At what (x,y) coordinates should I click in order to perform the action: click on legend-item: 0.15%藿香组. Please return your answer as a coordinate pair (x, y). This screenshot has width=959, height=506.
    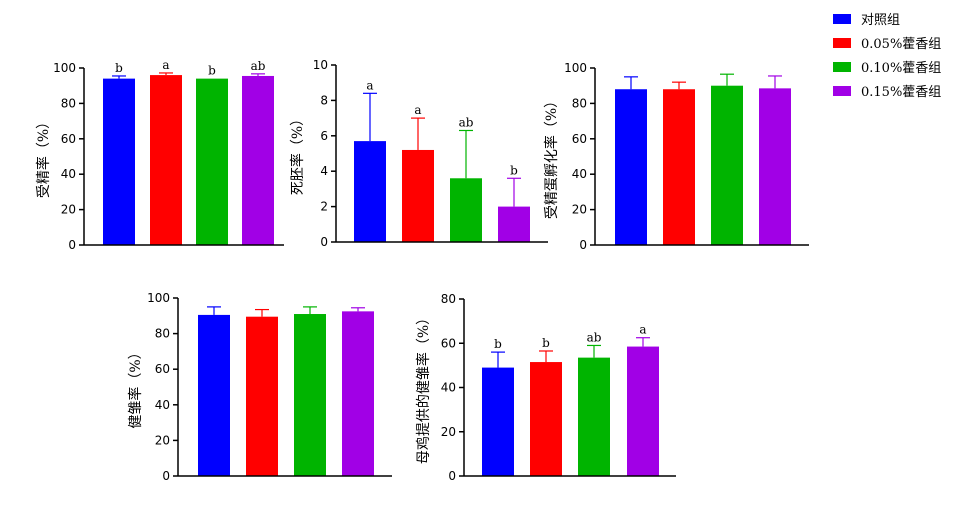
    Looking at the image, I should click on (887, 92).